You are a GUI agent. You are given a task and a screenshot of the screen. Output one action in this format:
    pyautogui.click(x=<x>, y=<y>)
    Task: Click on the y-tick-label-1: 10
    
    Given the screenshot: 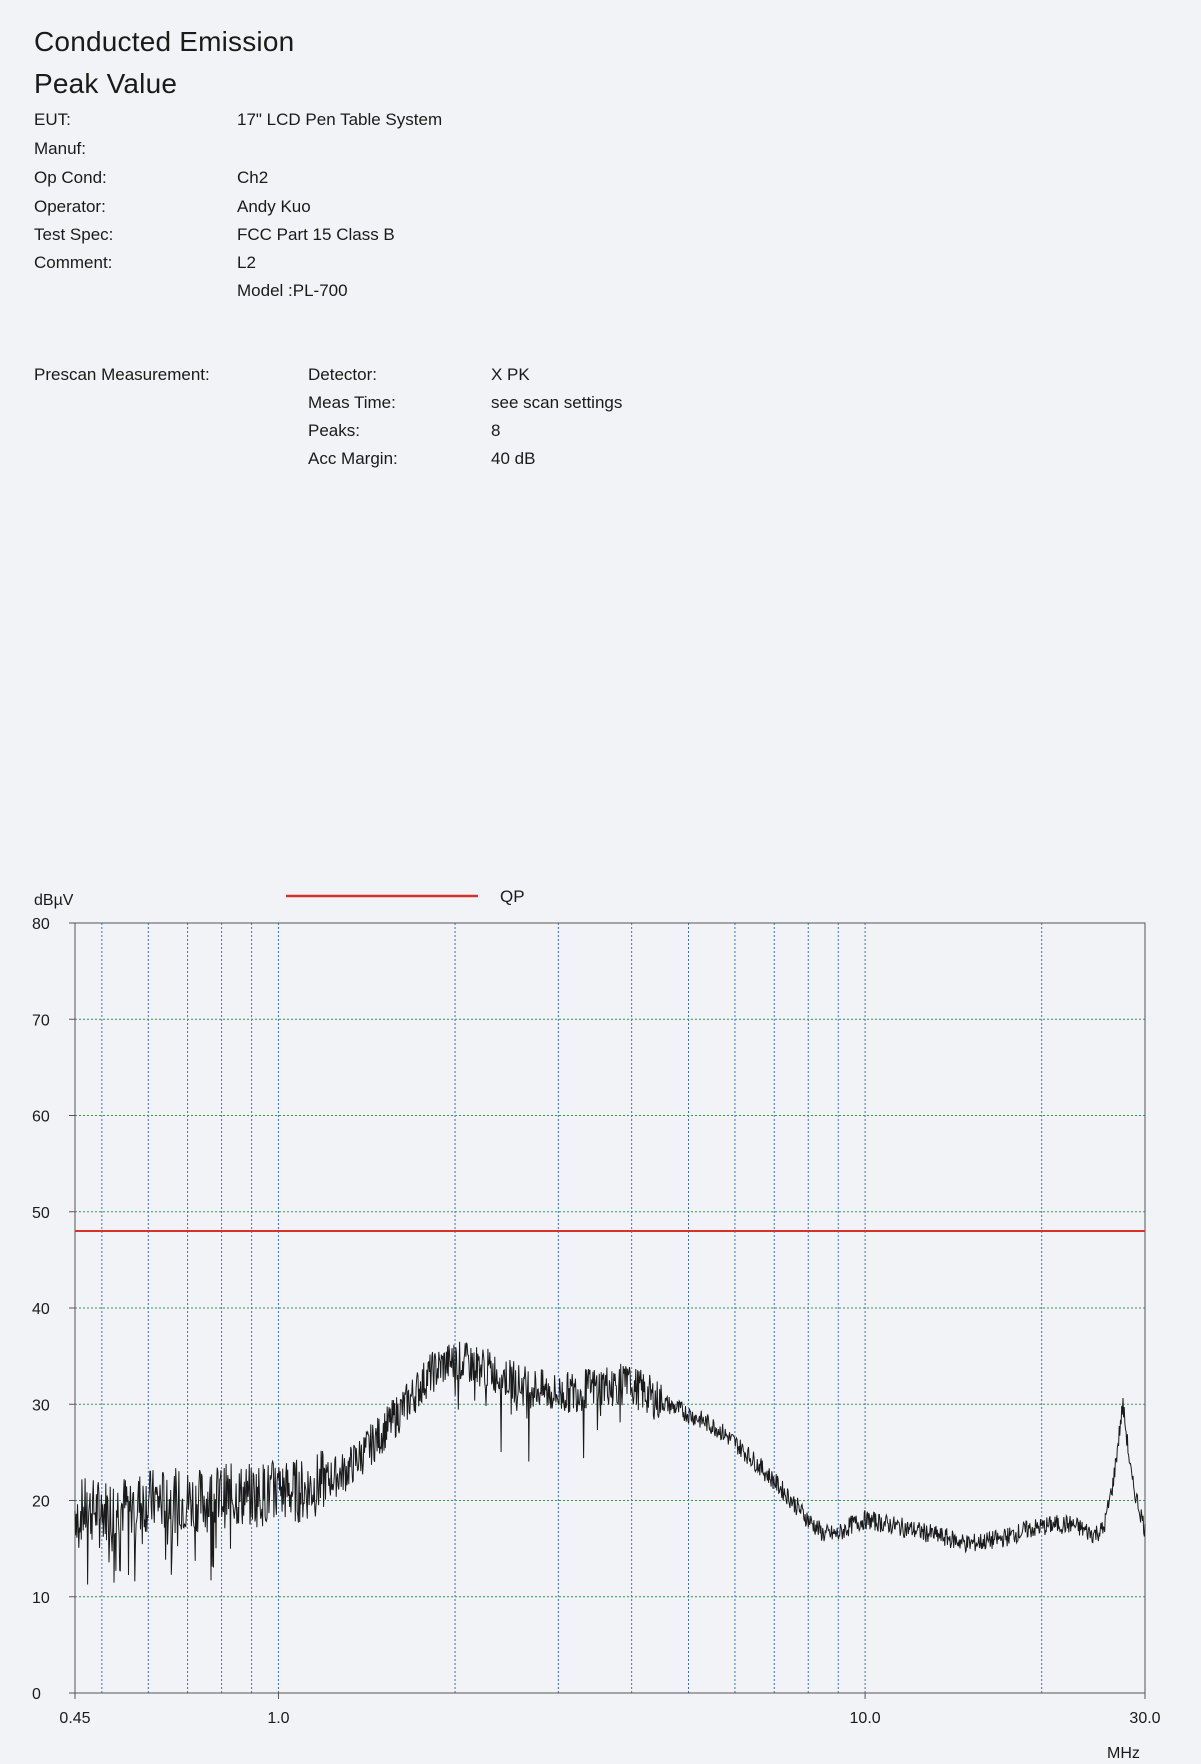 What is the action you would take?
    pyautogui.click(x=41, y=1598)
    